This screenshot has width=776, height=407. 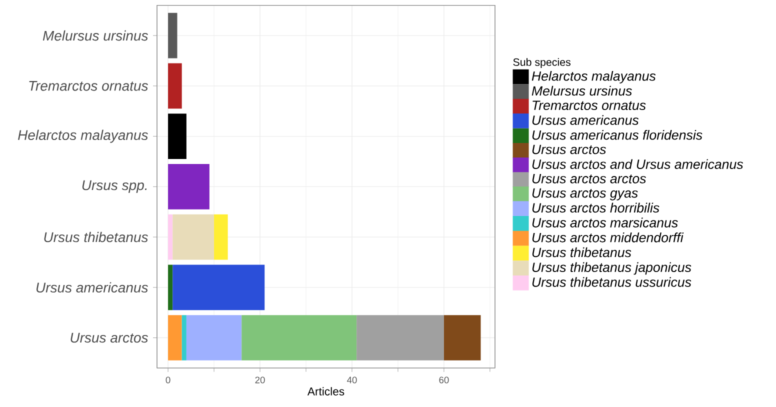 I want to click on x-tick-label: 60, so click(x=444, y=380).